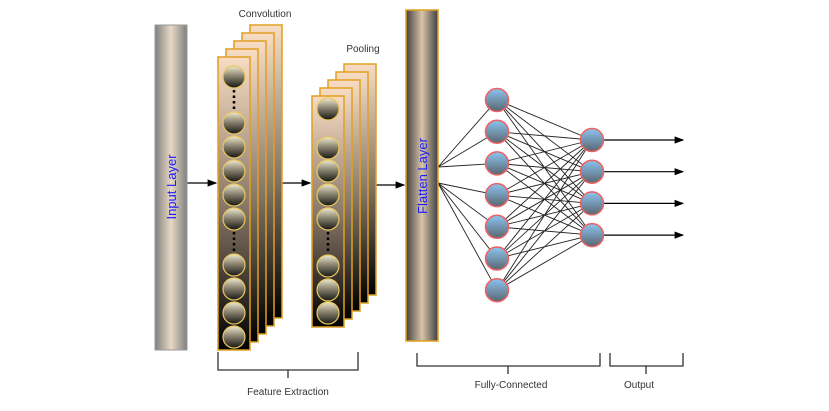 The image size is (829, 411). What do you see at coordinates (508, 363) in the screenshot?
I see `fully-connected-bracket` at bounding box center [508, 363].